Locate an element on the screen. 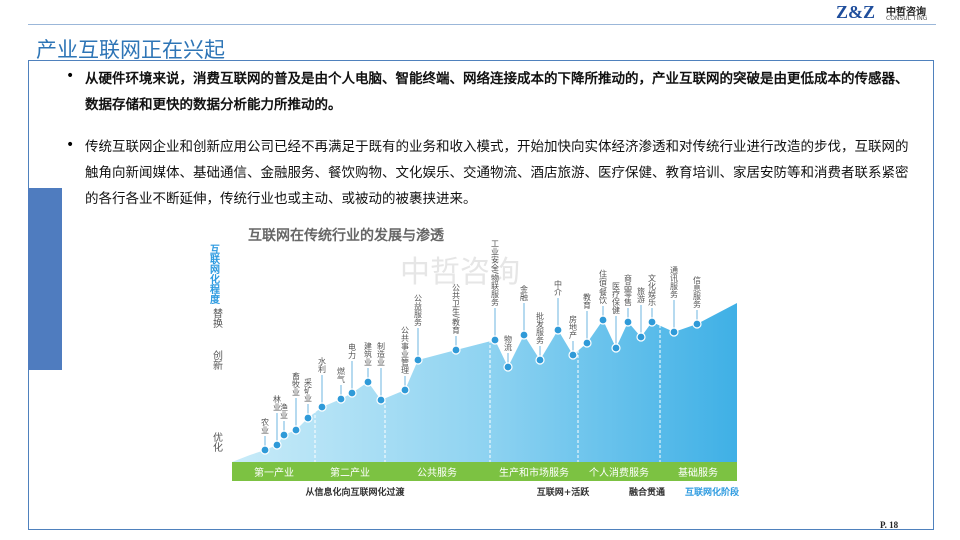 This screenshot has width=960, height=540. node-label: 医疗保健 is located at coordinates (616, 298).